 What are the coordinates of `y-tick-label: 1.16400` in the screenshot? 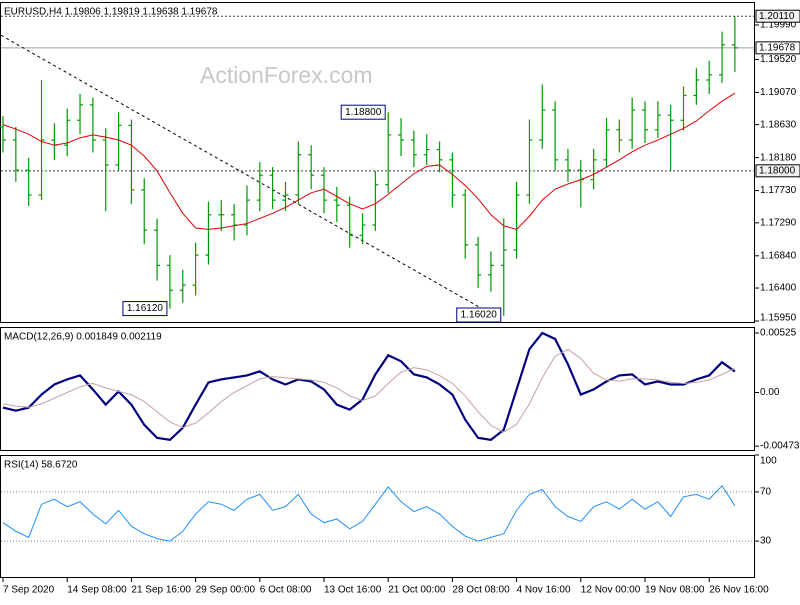 It's located at (778, 288).